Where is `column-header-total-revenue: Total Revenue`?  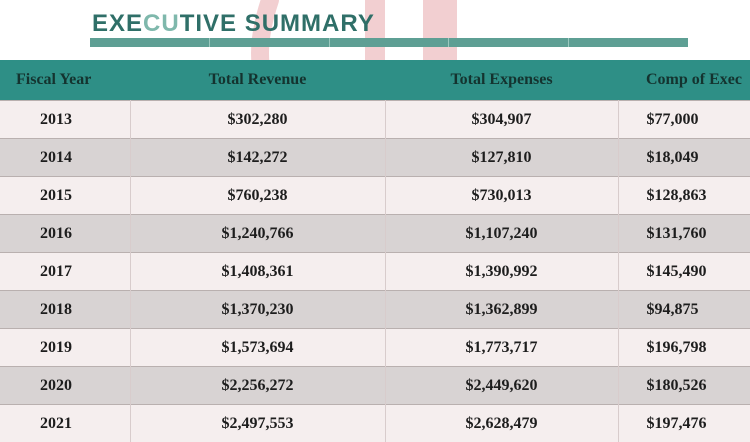
column-header-total-revenue: Total Revenue is located at coordinates (257, 80).